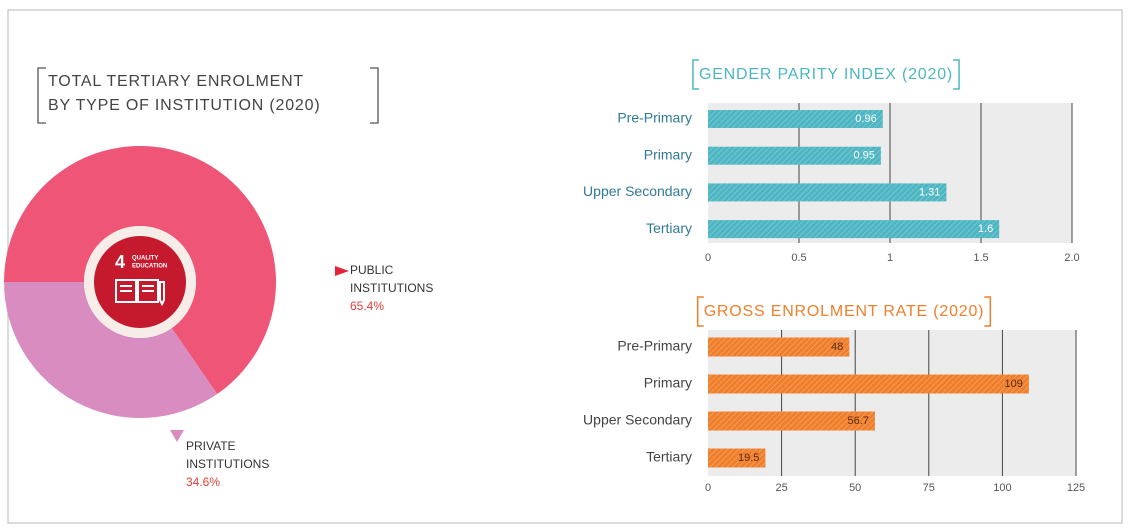  Describe the element at coordinates (120, 262) in the screenshot. I see `icon-number: 4` at that location.